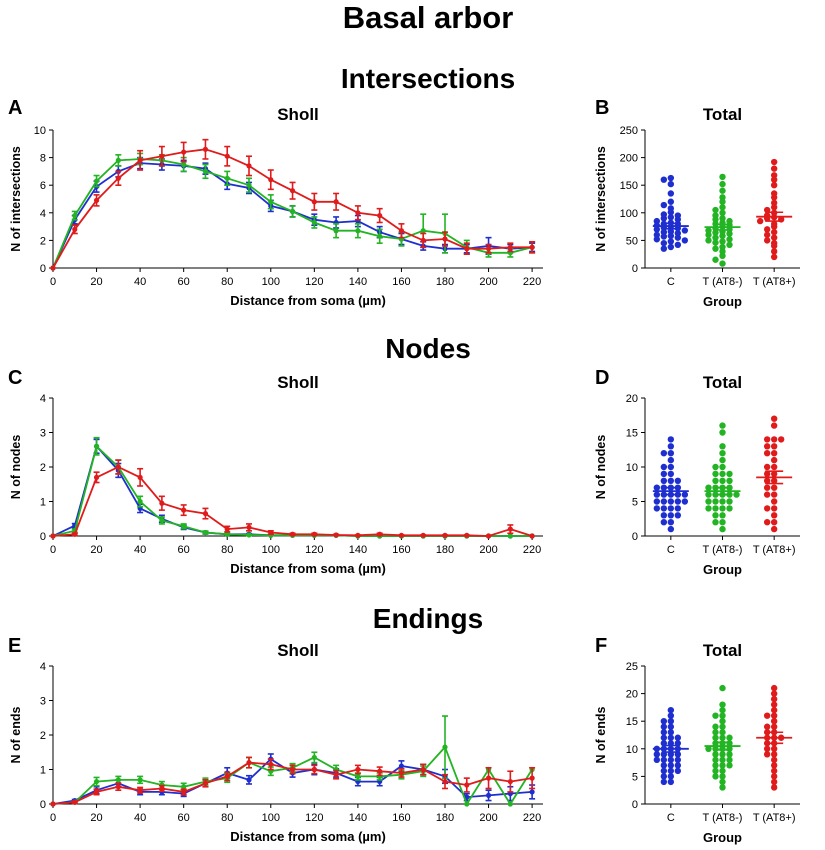 The width and height of the screenshot is (825, 850). I want to click on y-tick-label: 8, so click(43, 159).